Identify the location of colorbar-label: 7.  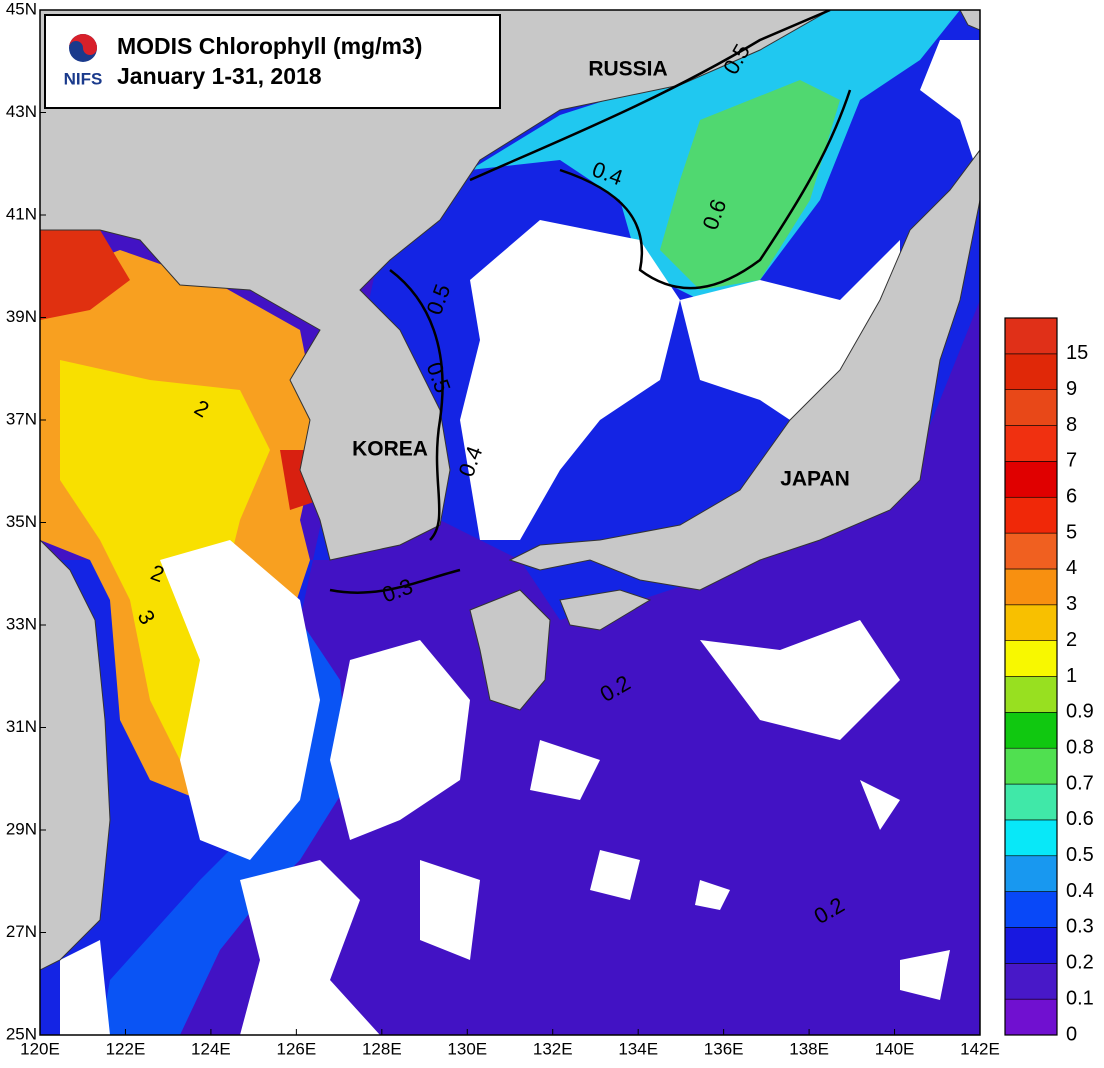
(1071, 461).